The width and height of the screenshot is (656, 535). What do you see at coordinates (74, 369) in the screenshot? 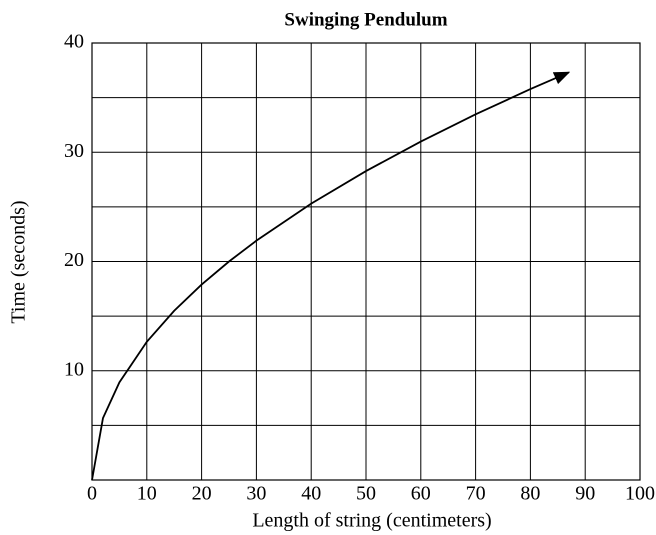
I see `y-tick-label: 10` at bounding box center [74, 369].